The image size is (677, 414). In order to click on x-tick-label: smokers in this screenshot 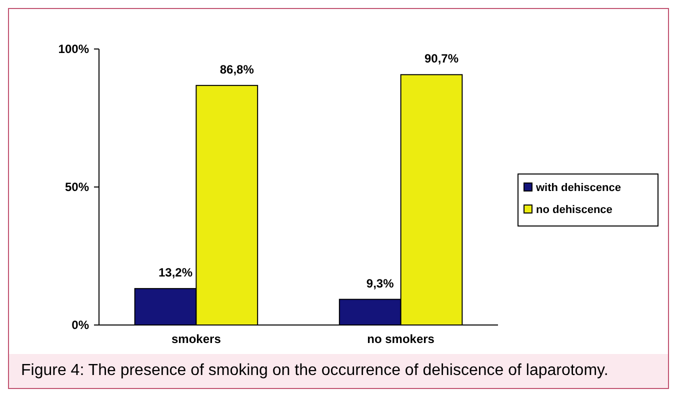, I will do `click(197, 339)`.